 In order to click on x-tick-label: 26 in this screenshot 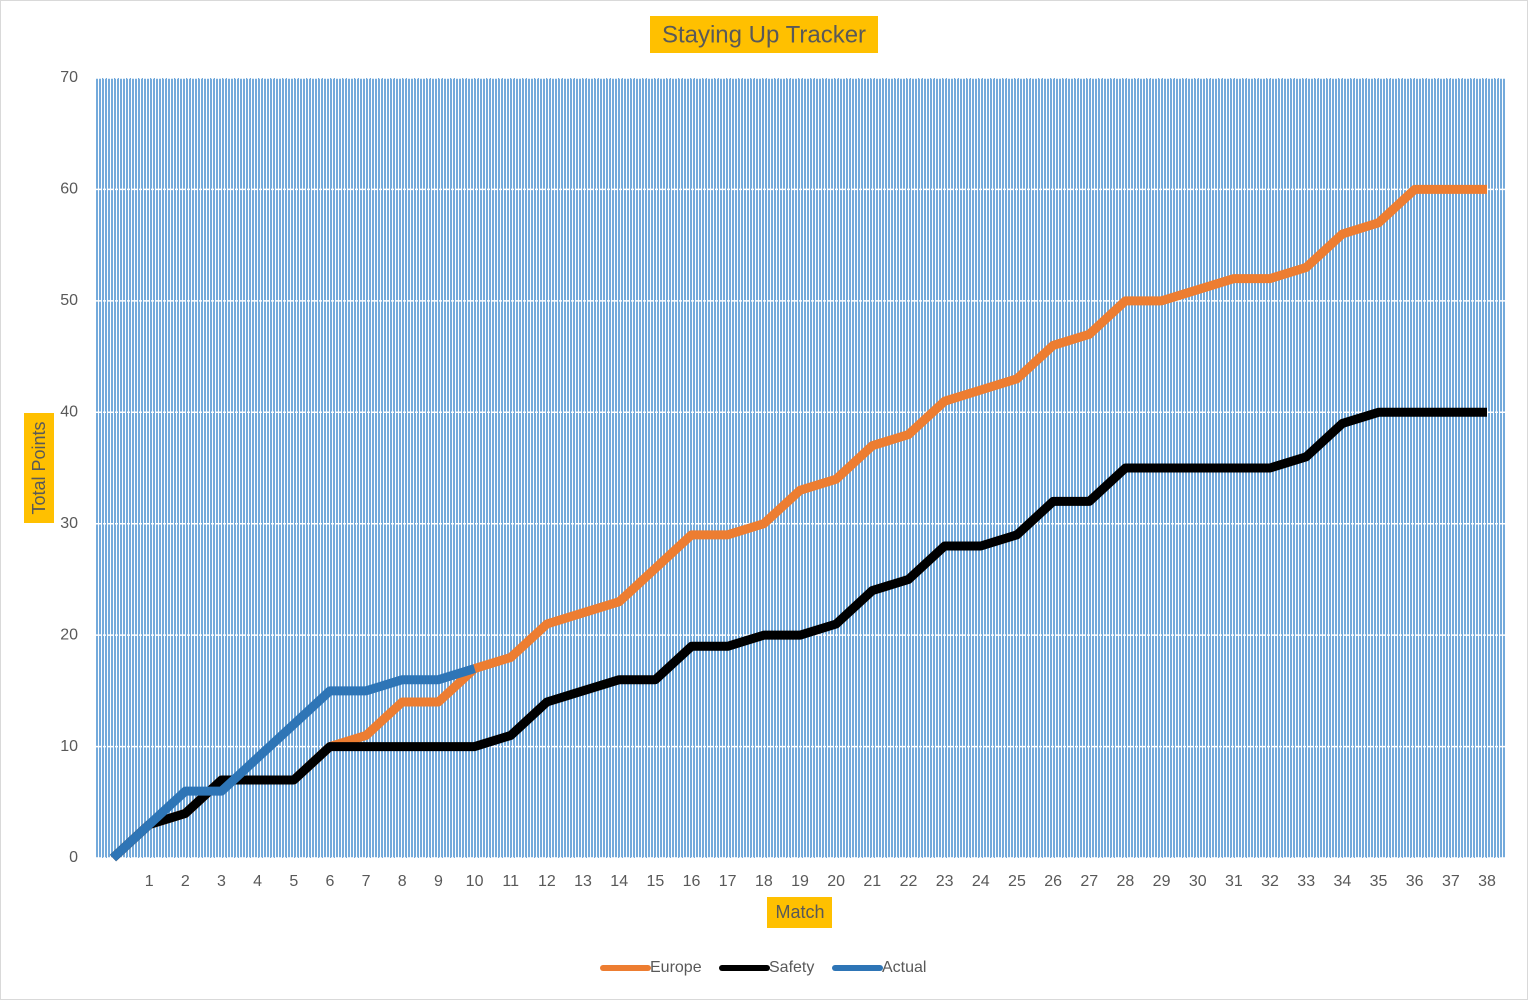, I will do `click(1053, 881)`.